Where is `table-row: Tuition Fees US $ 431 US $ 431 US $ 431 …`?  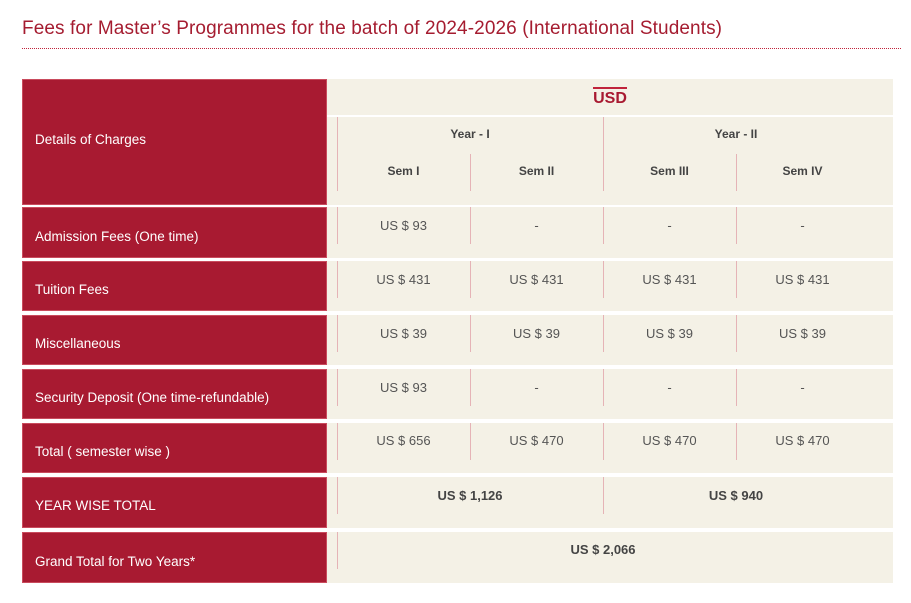
table-row: Tuition Fees US $ 431 US $ 431 US $ 431 … is located at coordinates (457, 286).